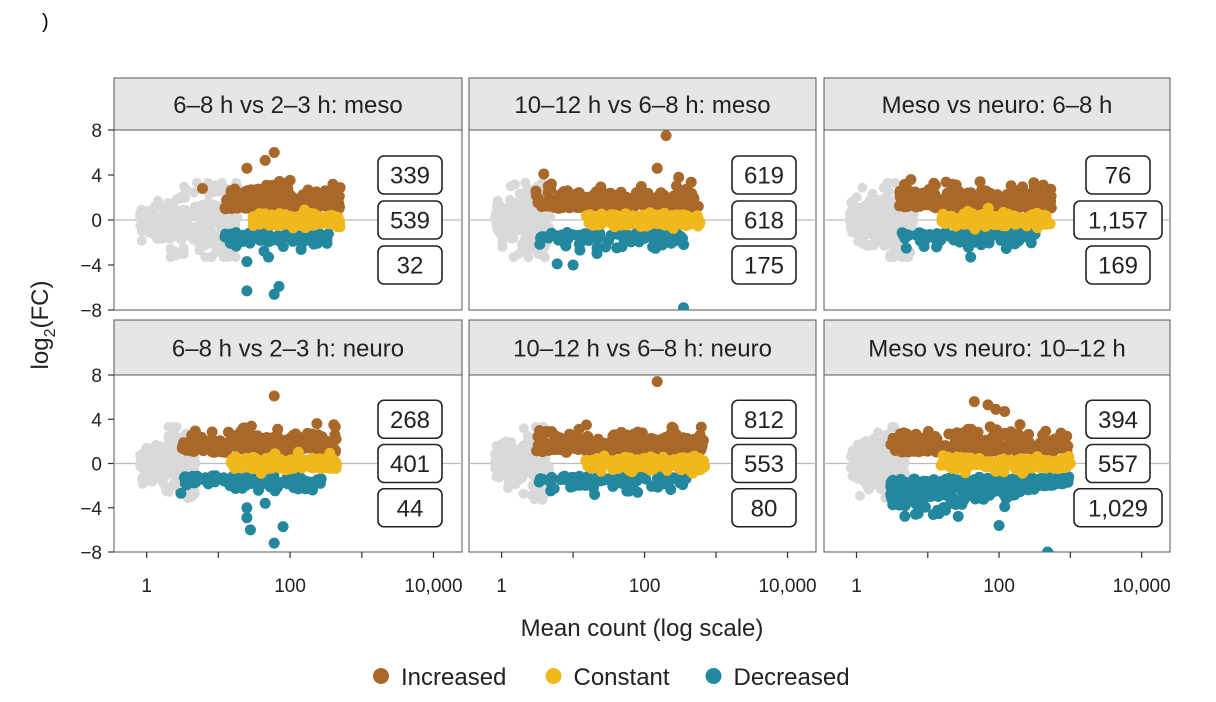 This screenshot has height=702, width=1216. What do you see at coordinates (764, 266) in the screenshot?
I see `count-label-decreased: 175` at bounding box center [764, 266].